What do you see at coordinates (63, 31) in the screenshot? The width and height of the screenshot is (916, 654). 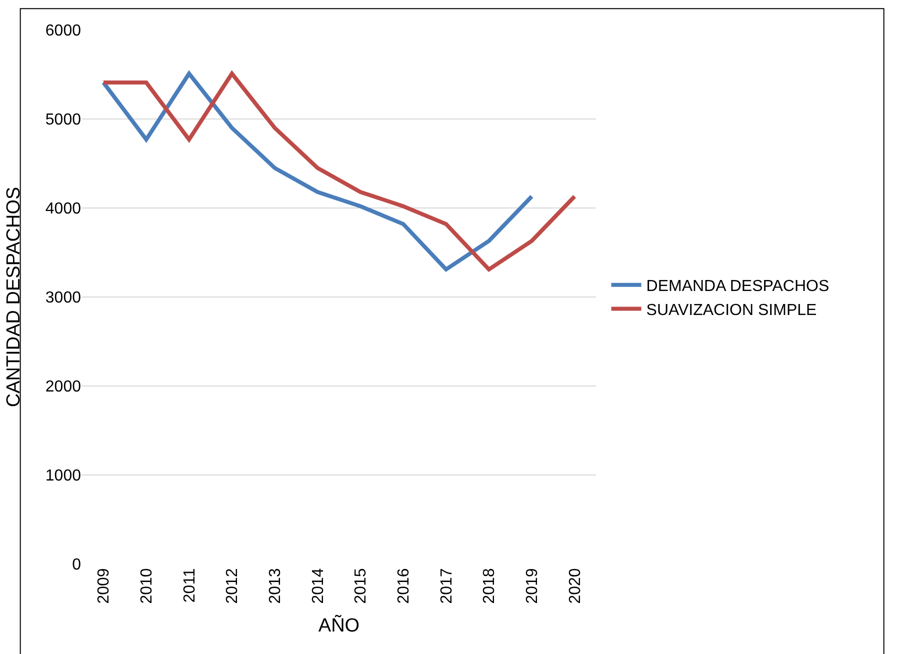 I see `y-tick-label: 6000` at bounding box center [63, 31].